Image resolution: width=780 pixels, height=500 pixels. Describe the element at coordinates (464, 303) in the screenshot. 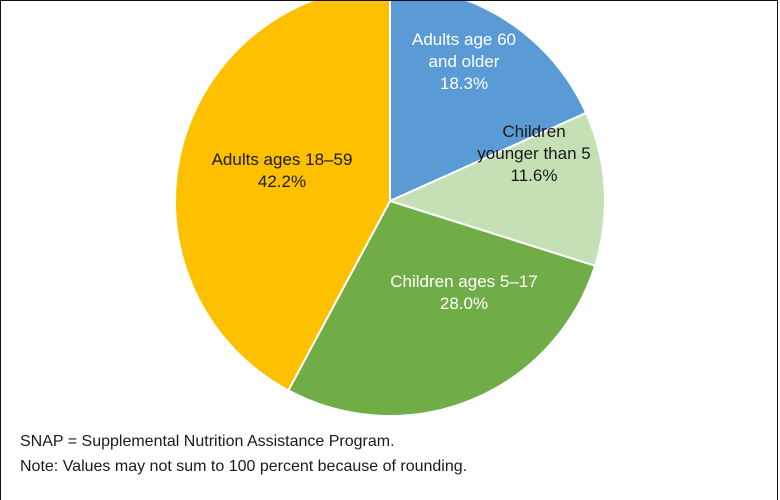

I see `slice-value-label: 28.0%` at that location.